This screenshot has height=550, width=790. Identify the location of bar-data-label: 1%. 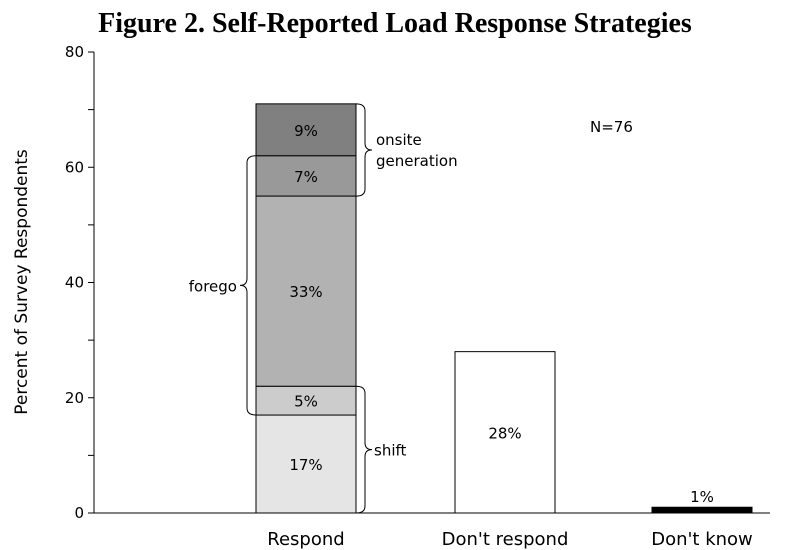
(702, 497).